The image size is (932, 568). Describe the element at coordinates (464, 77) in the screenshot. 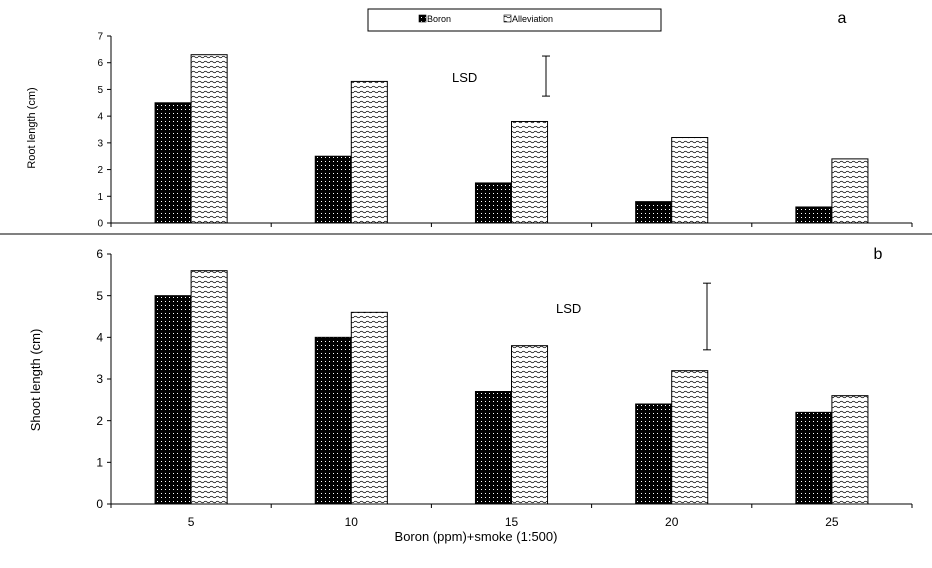

I see `panel-a-lsd-label: LSD` at that location.